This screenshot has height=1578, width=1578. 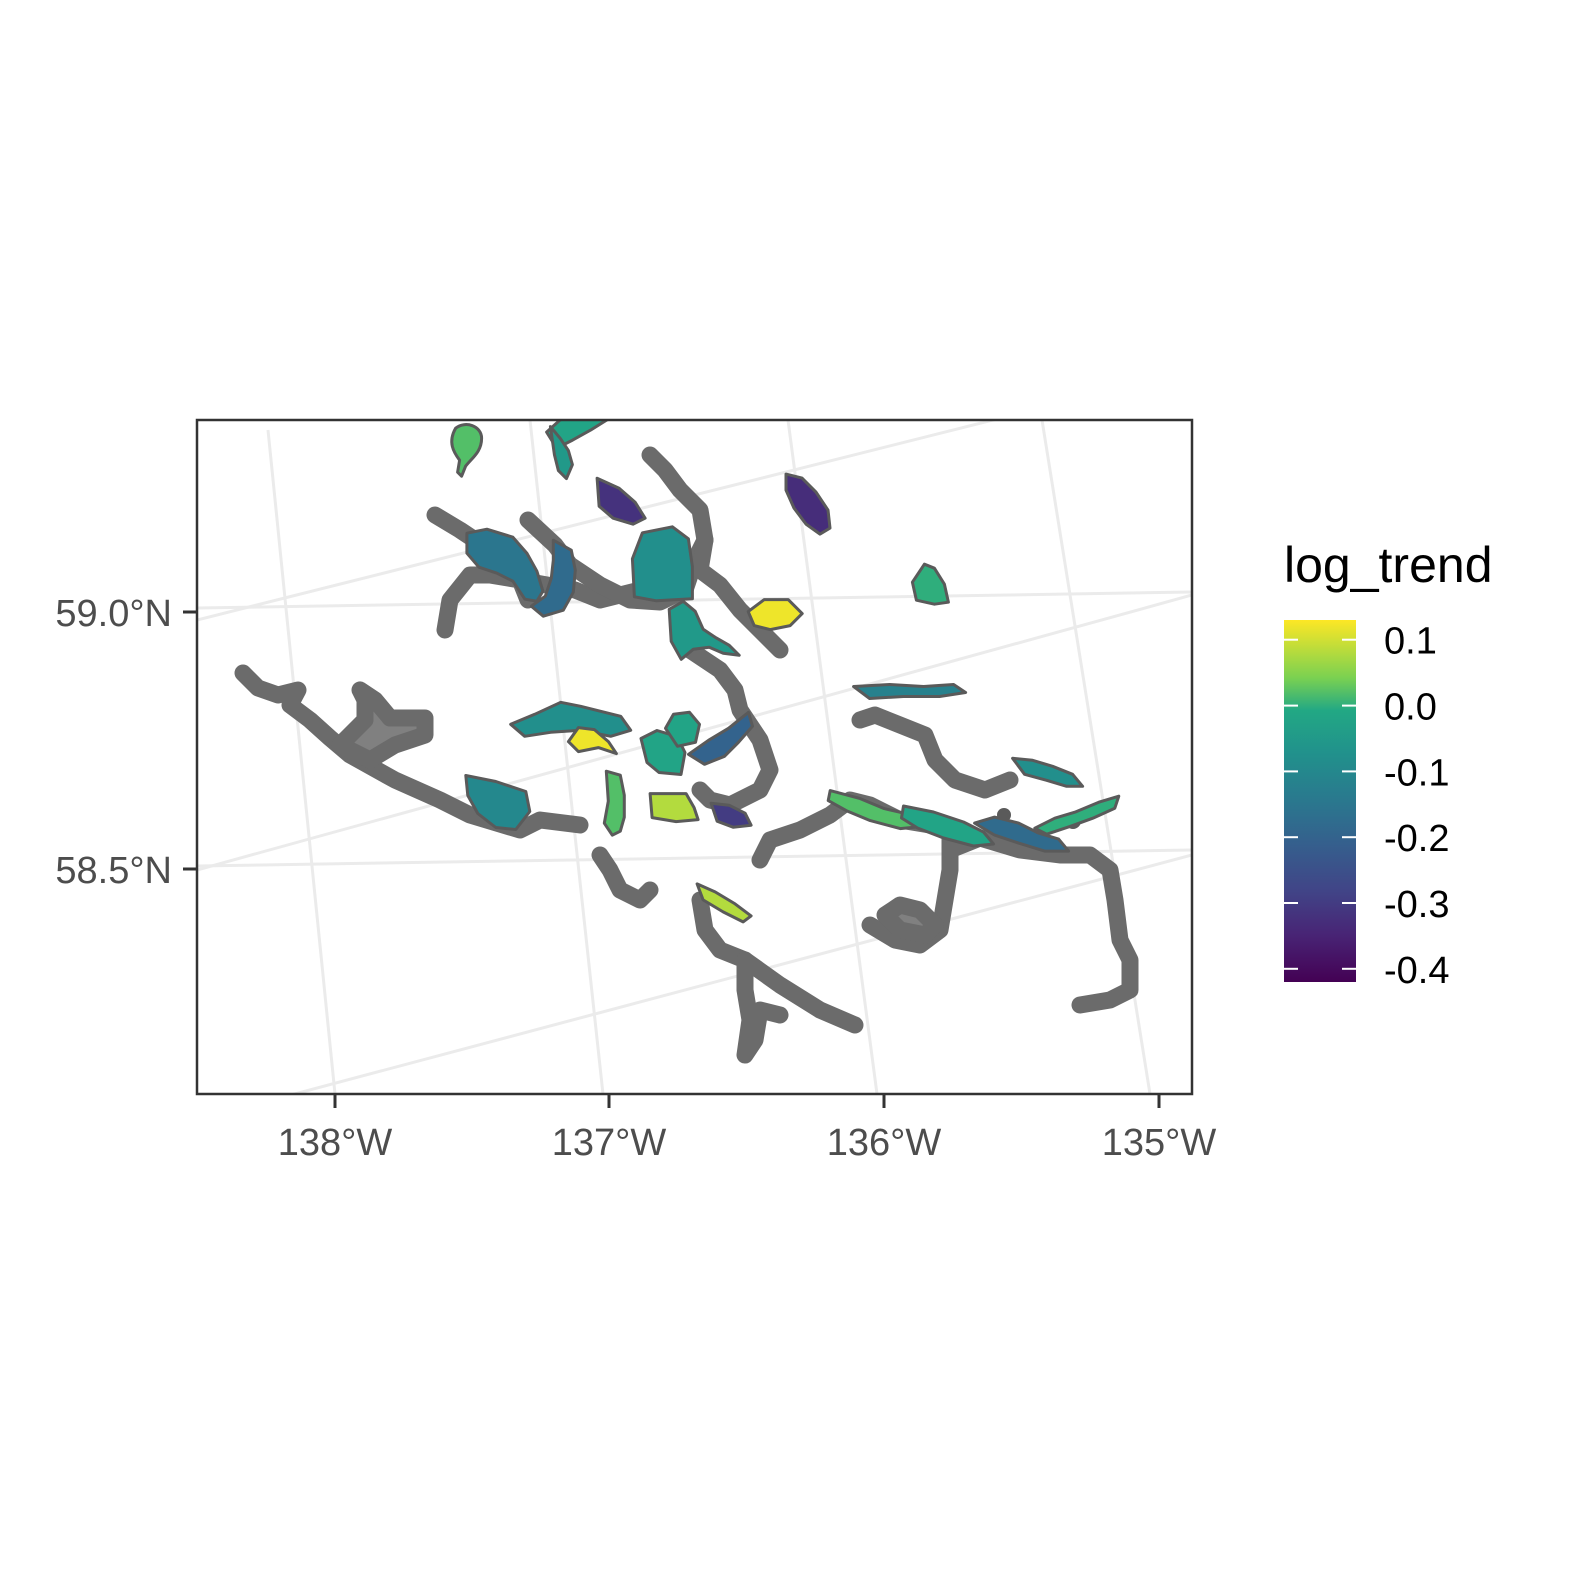 I want to click on legend-label: -0.3, so click(x=1416, y=905).